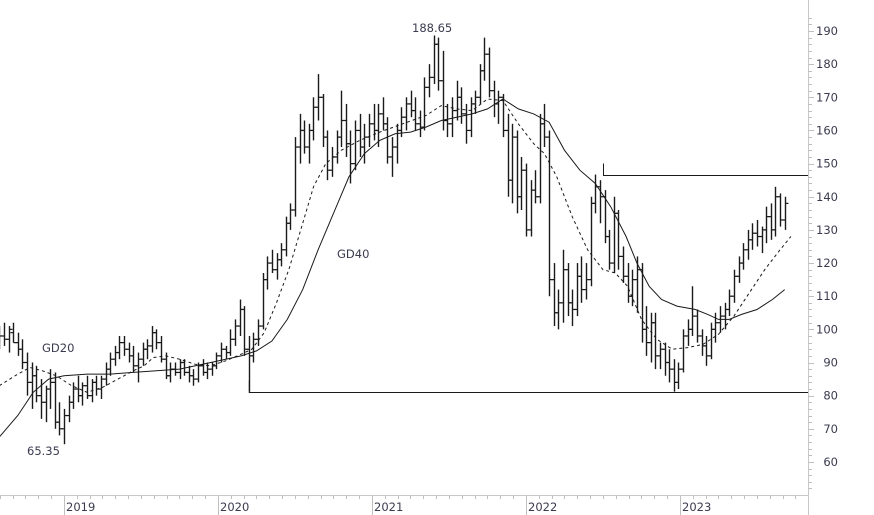 Image resolution: width=874 pixels, height=515 pixels. Describe the element at coordinates (827, 64) in the screenshot. I see `y-tick-label: 180` at that location.